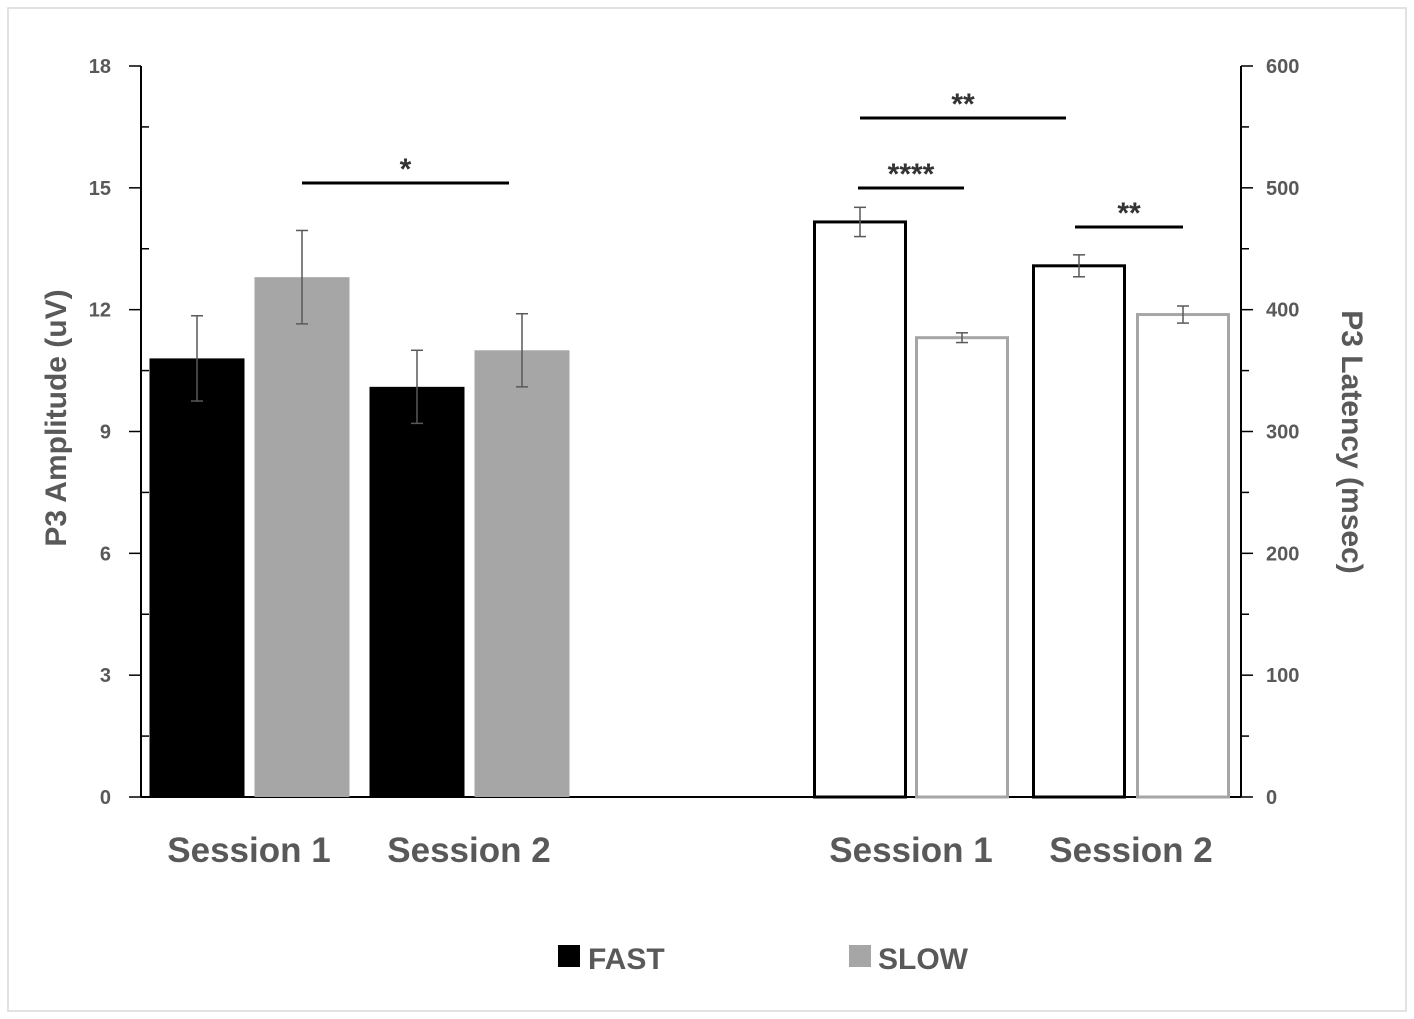 This screenshot has height=1019, width=1414. I want to click on right-y-axis: 0 100 200 300 400 500 600, so click(1269, 432).